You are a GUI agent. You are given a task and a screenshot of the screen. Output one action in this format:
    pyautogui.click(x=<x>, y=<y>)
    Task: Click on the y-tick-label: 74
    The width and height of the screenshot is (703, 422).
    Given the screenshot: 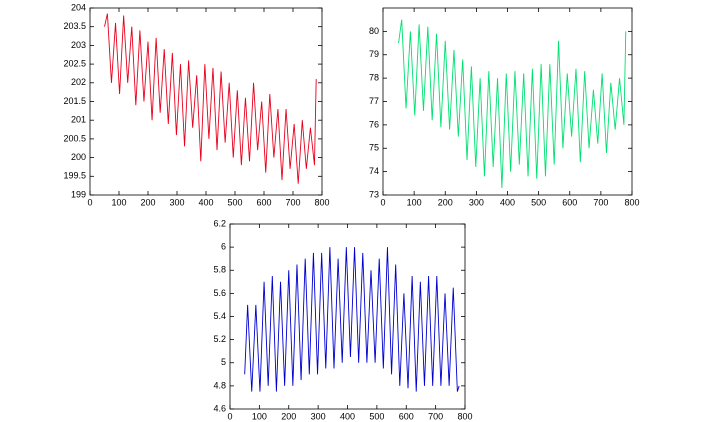 What is the action you would take?
    pyautogui.click(x=374, y=171)
    